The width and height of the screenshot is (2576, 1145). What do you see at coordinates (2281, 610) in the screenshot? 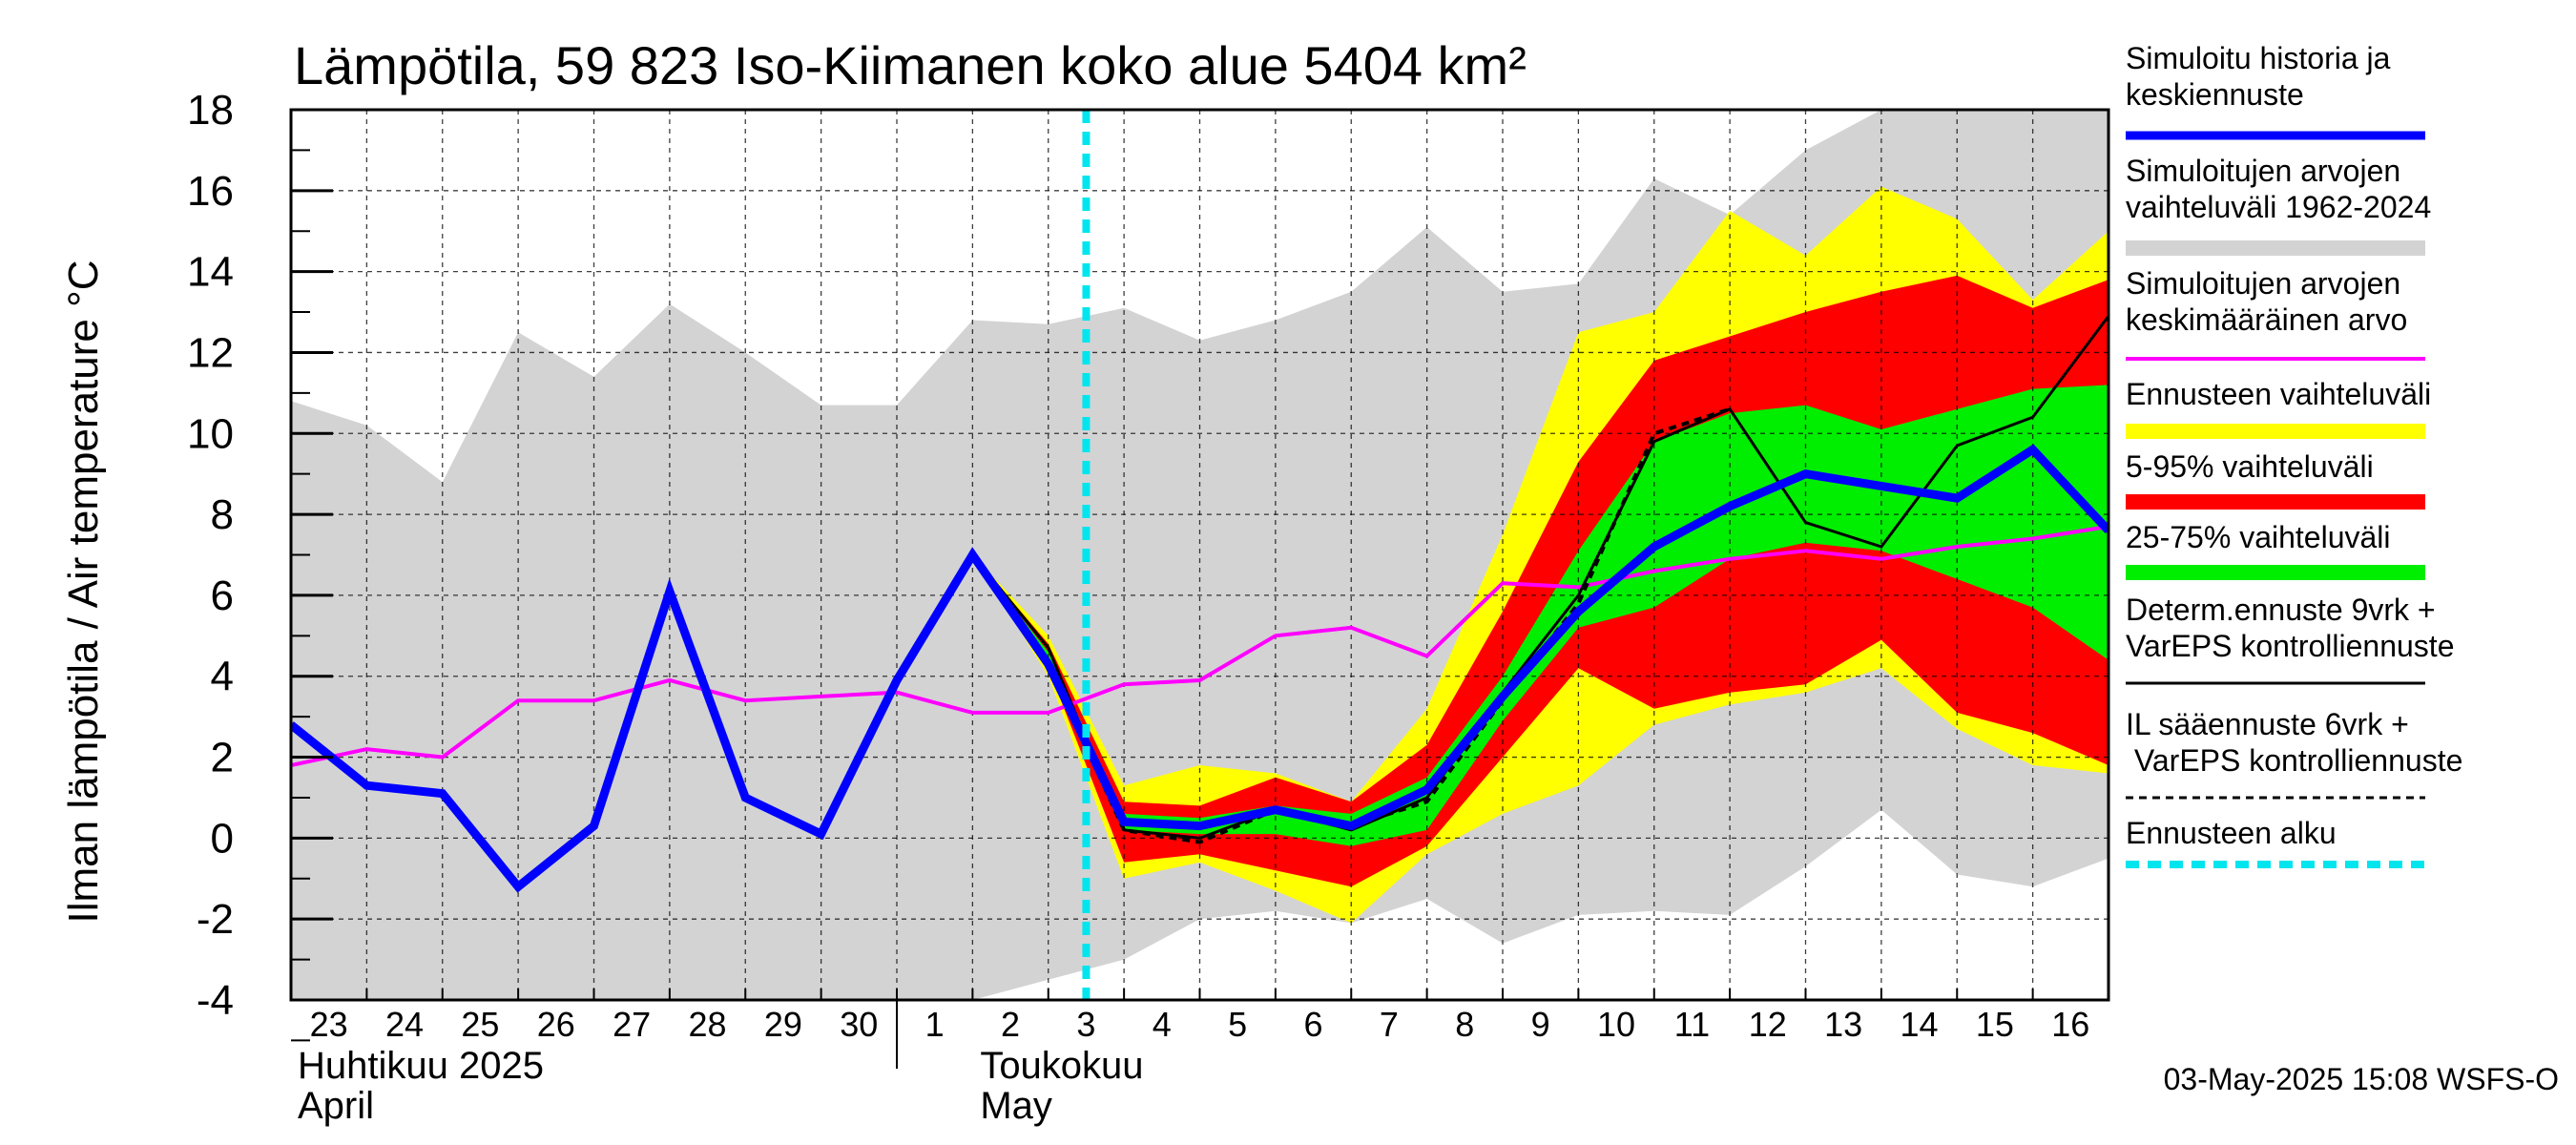
I see `legend-label-line: Determ.ennuste 9vrk +` at bounding box center [2281, 610].